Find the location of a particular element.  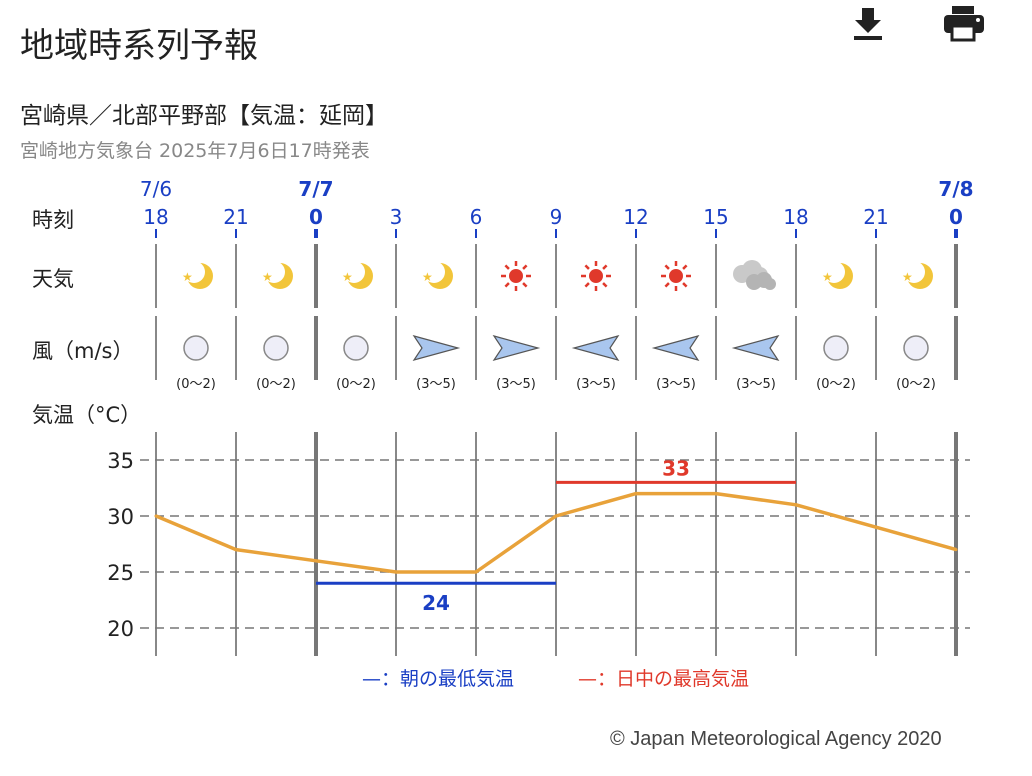

date-label: 7/8 is located at coordinates (955, 189).